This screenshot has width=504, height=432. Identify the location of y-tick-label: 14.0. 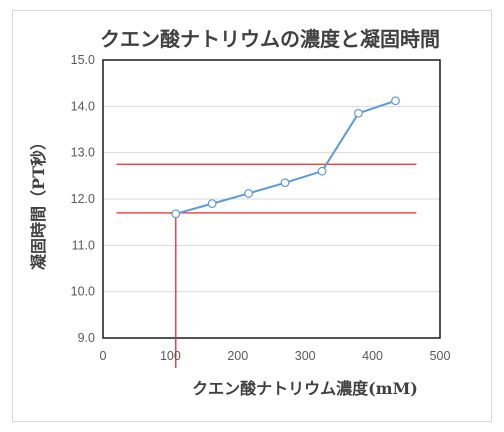
(83, 106).